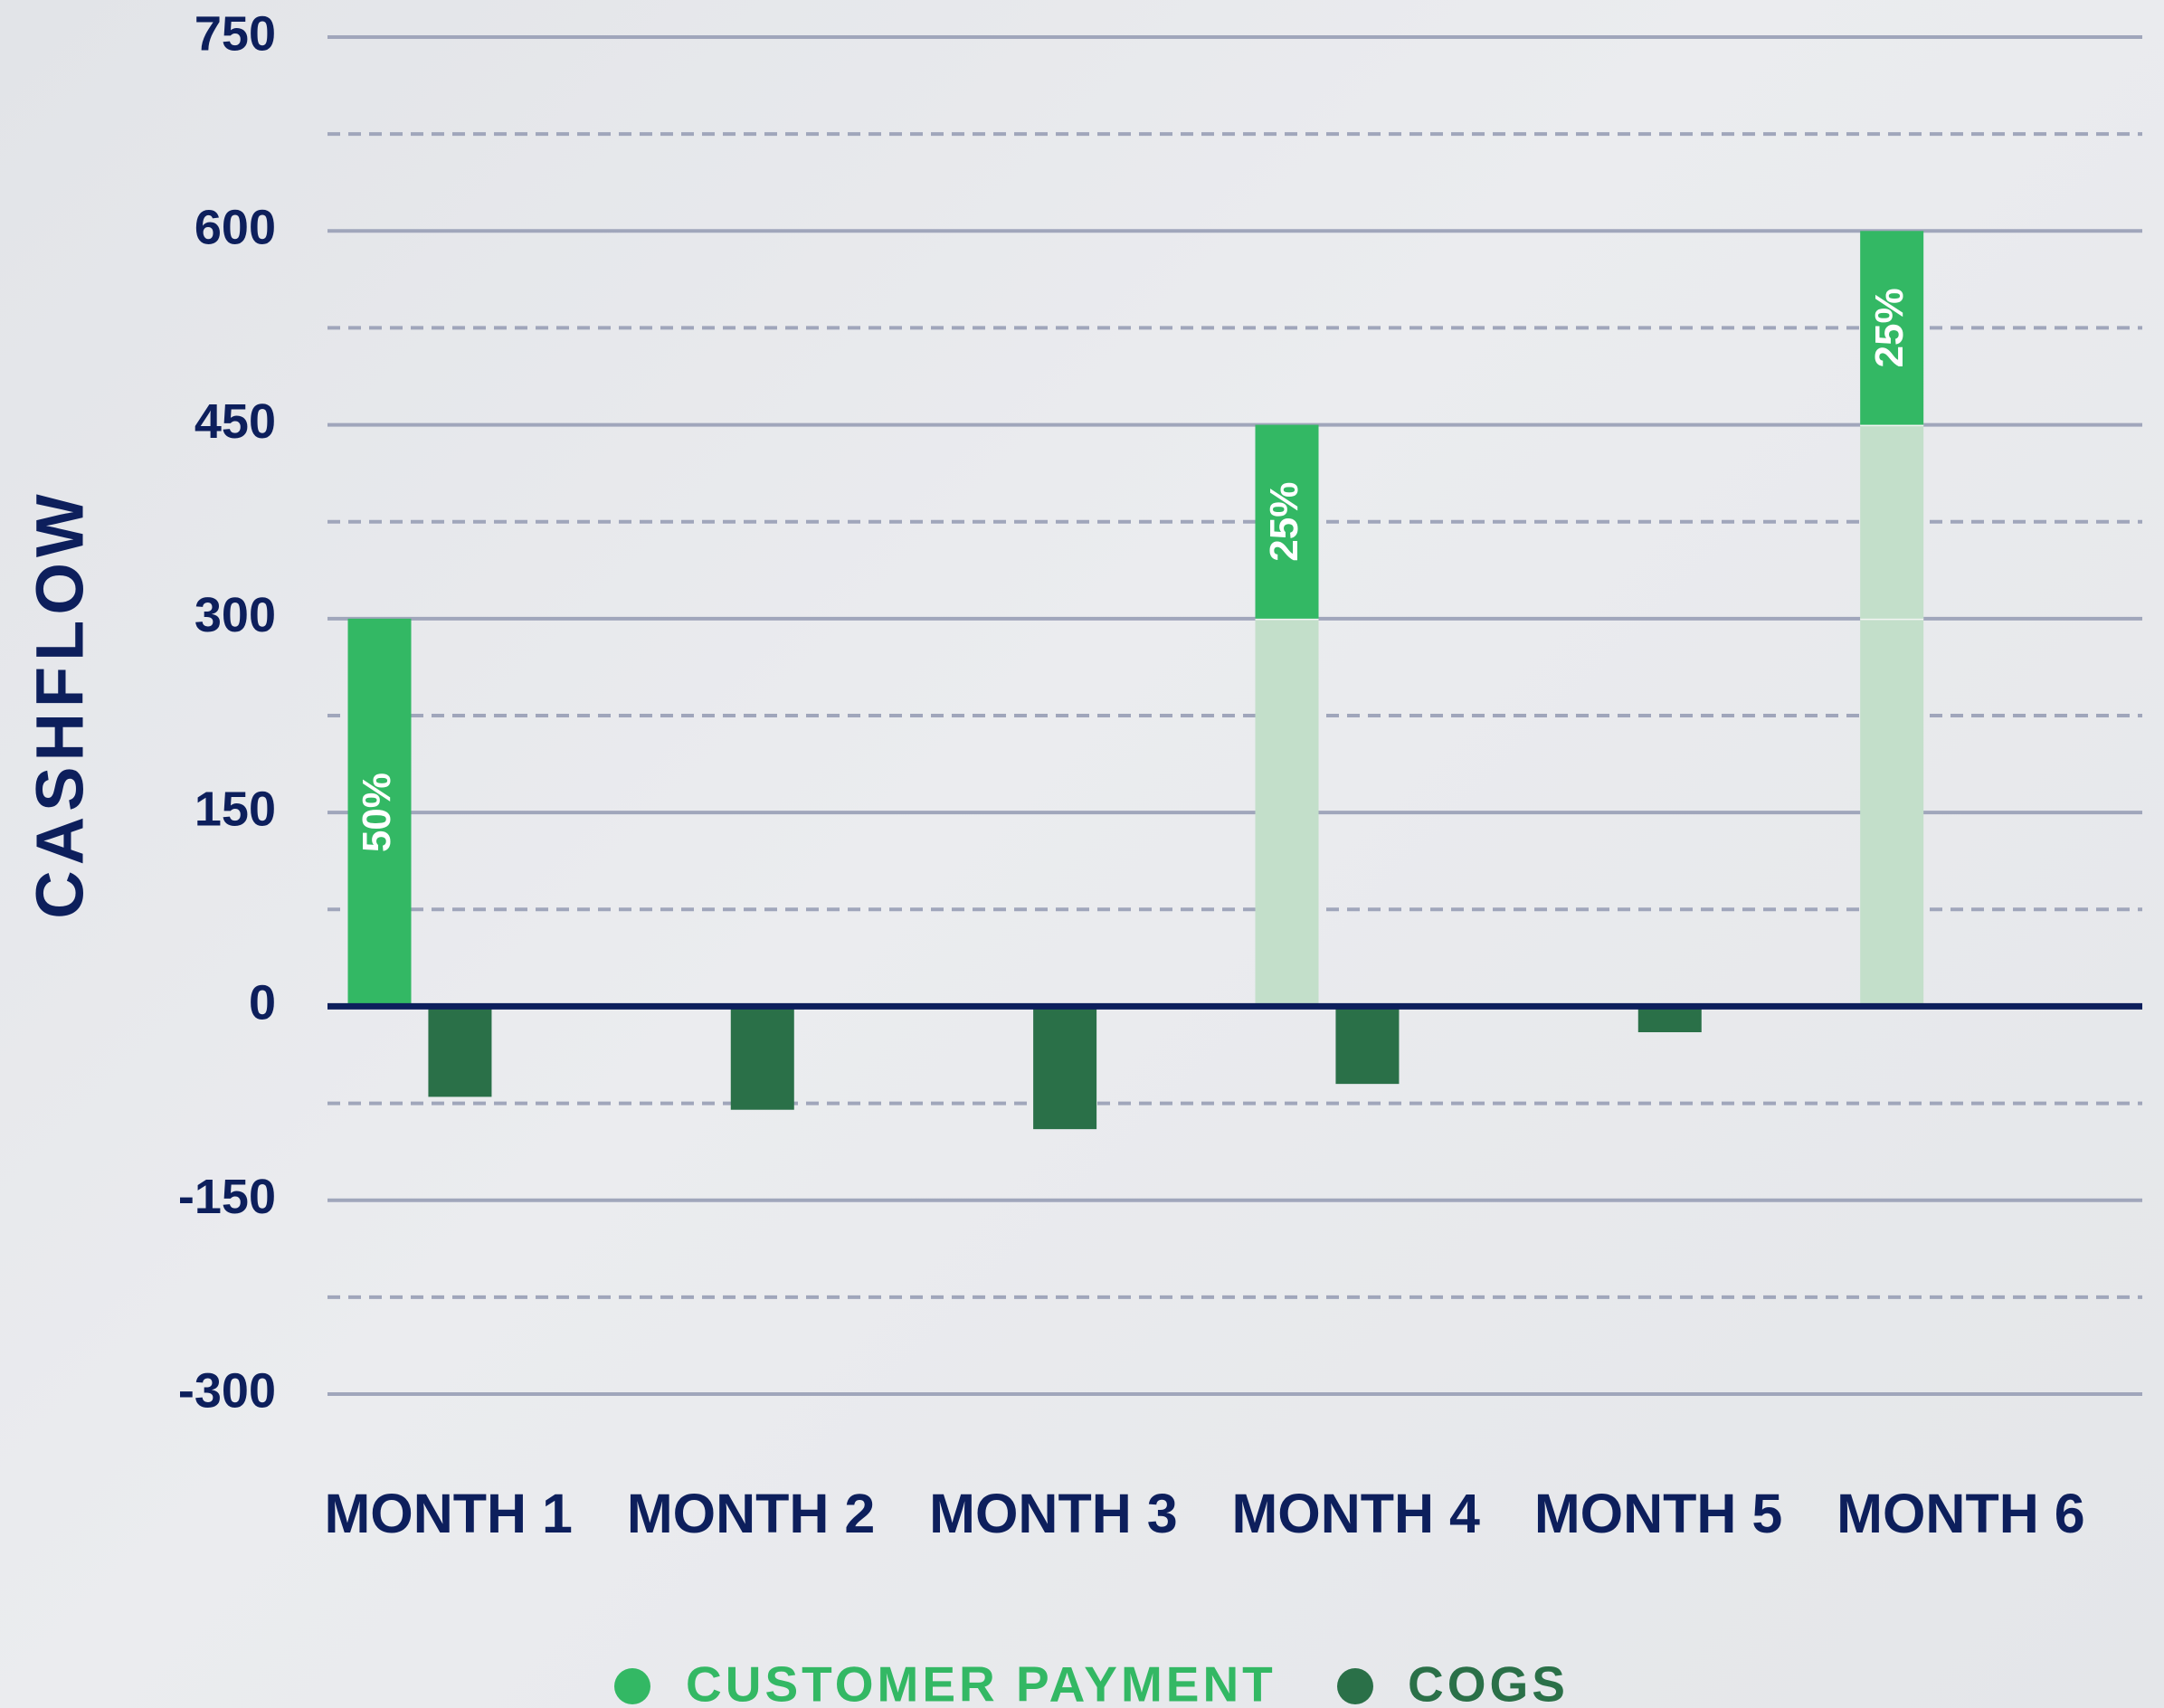 Image resolution: width=2164 pixels, height=1708 pixels. I want to click on legend-label: COGS, so click(1488, 1682).